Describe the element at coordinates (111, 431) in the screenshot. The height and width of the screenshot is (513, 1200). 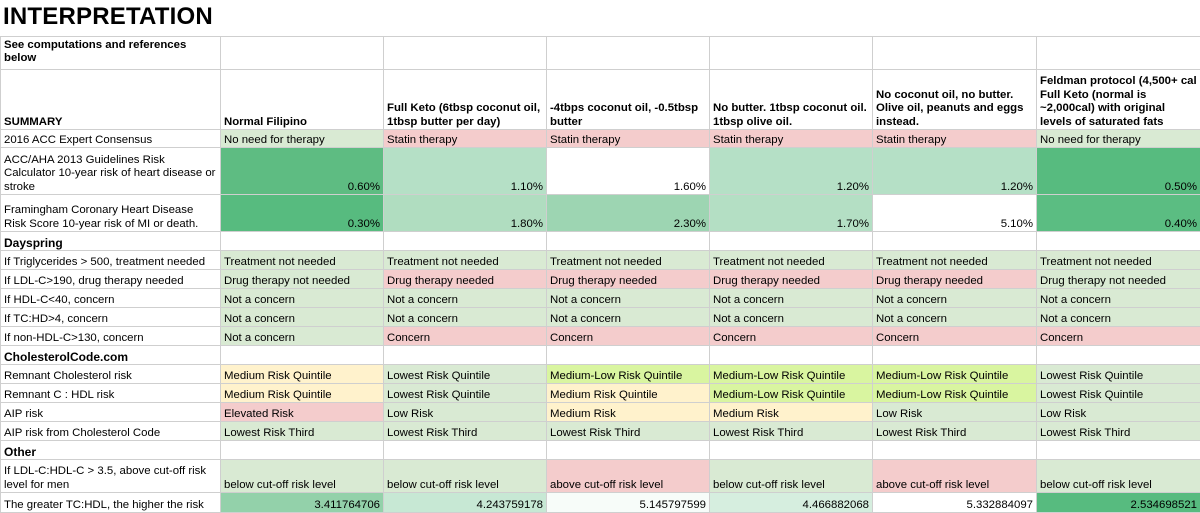
I see `row-label: AIP risk from Cholesterol Code` at that location.